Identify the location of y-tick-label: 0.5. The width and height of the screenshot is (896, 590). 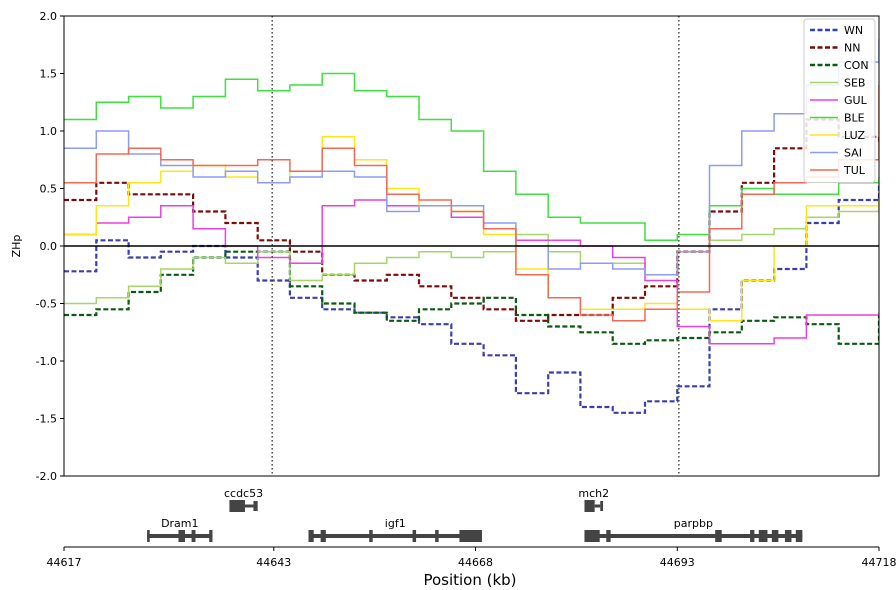
(49, 189).